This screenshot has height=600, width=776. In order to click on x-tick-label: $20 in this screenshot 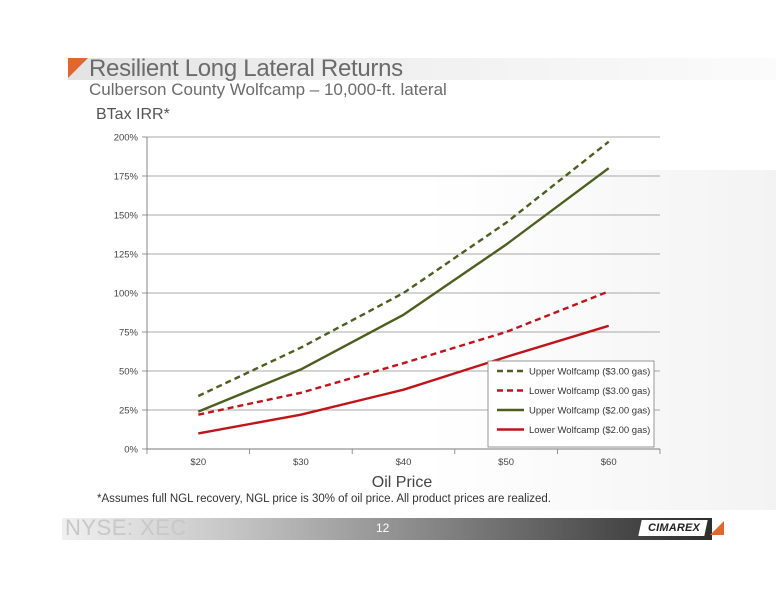, I will do `click(198, 462)`.